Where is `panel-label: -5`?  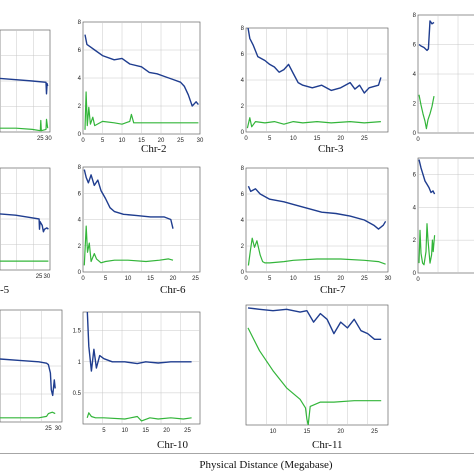 panel-label: -5 is located at coordinates (5, 290).